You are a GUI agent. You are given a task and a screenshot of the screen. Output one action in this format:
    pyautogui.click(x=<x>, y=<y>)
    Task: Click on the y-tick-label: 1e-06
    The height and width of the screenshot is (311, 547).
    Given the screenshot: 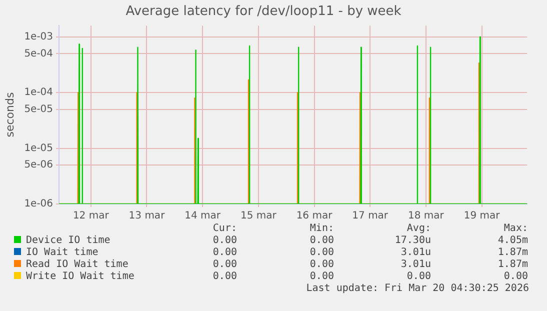 What is the action you would take?
    pyautogui.click(x=39, y=204)
    